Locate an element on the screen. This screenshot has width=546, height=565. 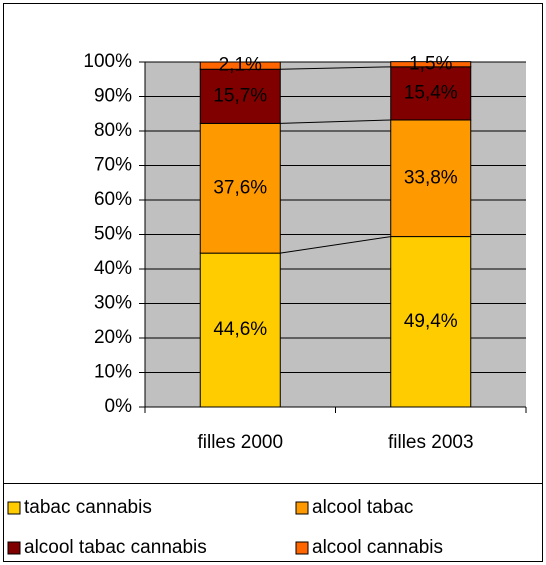
data-label: 1,5% is located at coordinates (430, 63).